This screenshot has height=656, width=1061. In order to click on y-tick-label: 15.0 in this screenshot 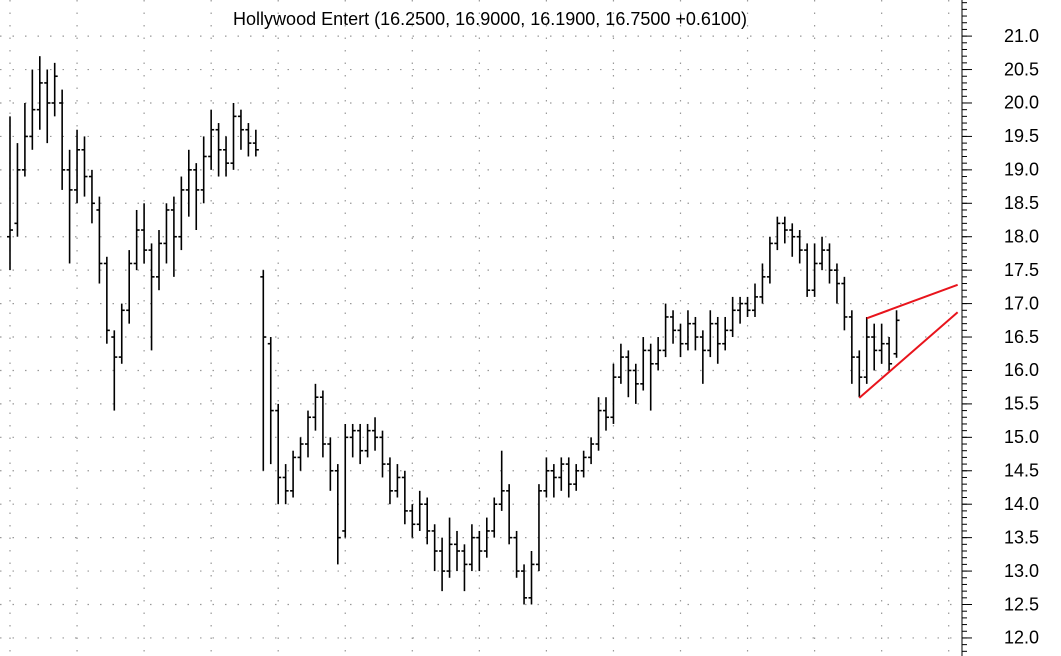, I will do `click(1021, 437)`.